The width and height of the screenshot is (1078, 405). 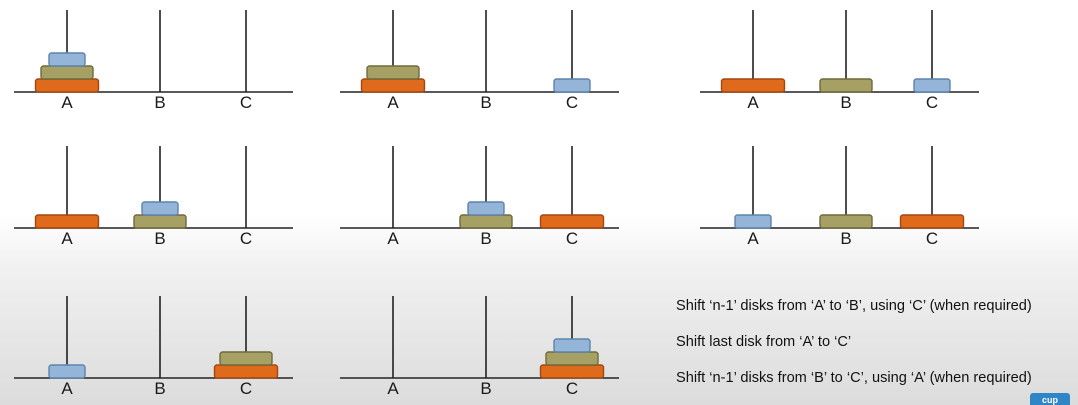 What do you see at coordinates (153, 197) in the screenshot?
I see `state-panel-4: A B C` at bounding box center [153, 197].